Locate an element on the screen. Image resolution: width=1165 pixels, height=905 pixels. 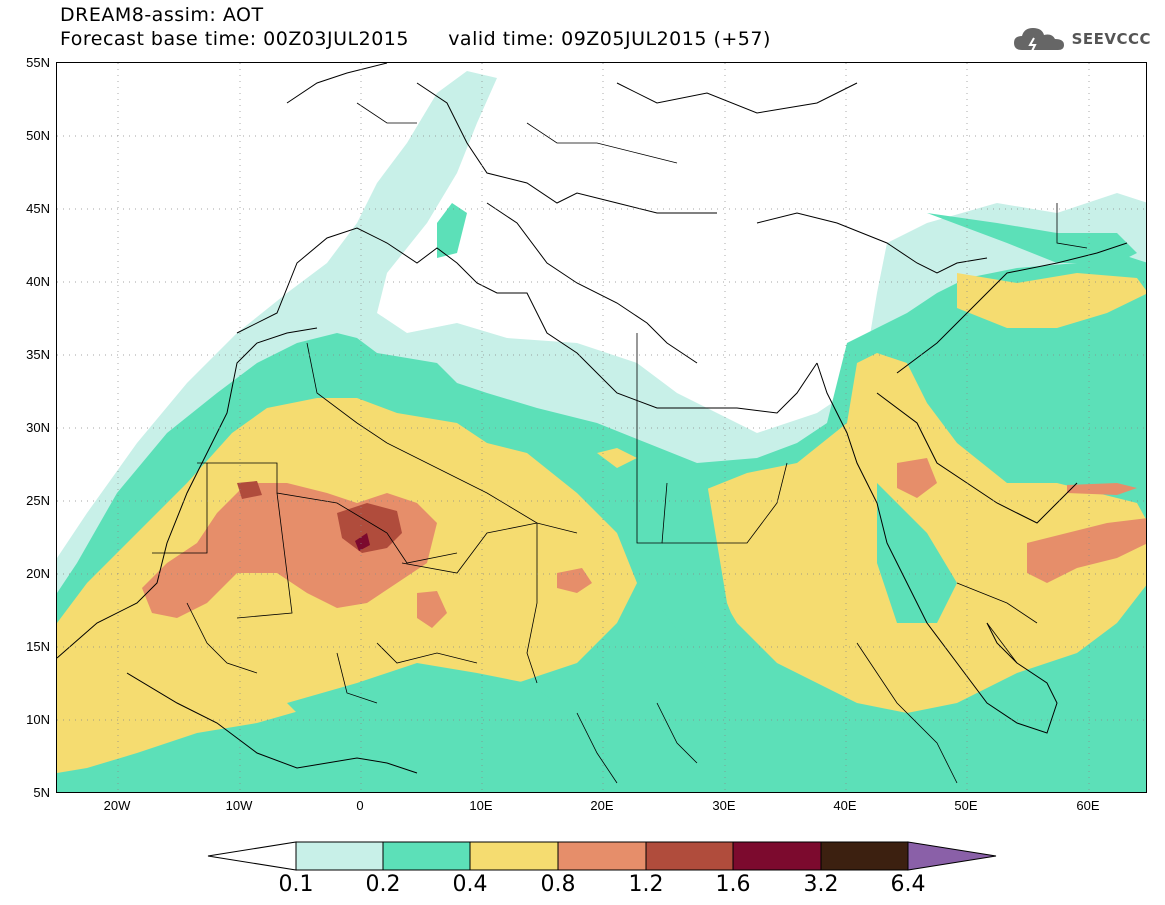
lat-label-40n: 40N is located at coordinates (38, 281).